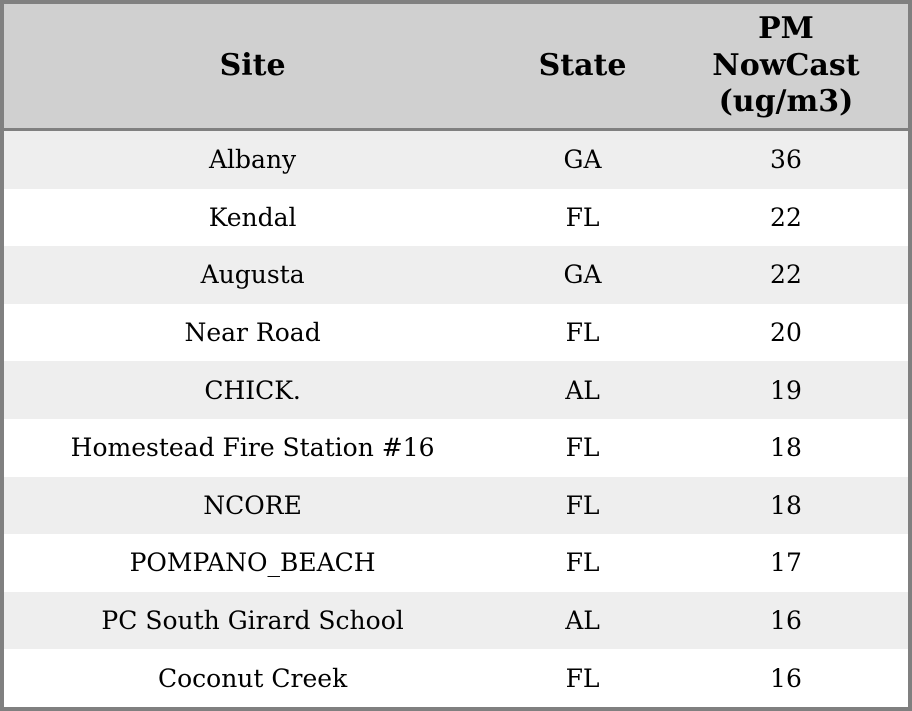 This screenshot has height=711, width=912. What do you see at coordinates (252, 563) in the screenshot?
I see `cell-site: POMPANO_BEACH` at bounding box center [252, 563].